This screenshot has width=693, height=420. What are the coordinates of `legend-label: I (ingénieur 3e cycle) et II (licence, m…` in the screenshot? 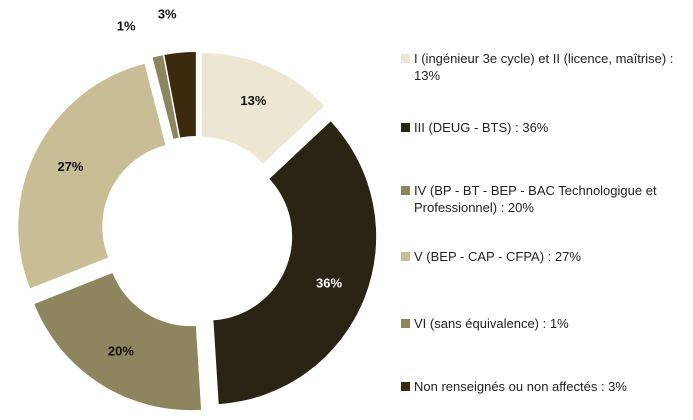 It's located at (544, 67).